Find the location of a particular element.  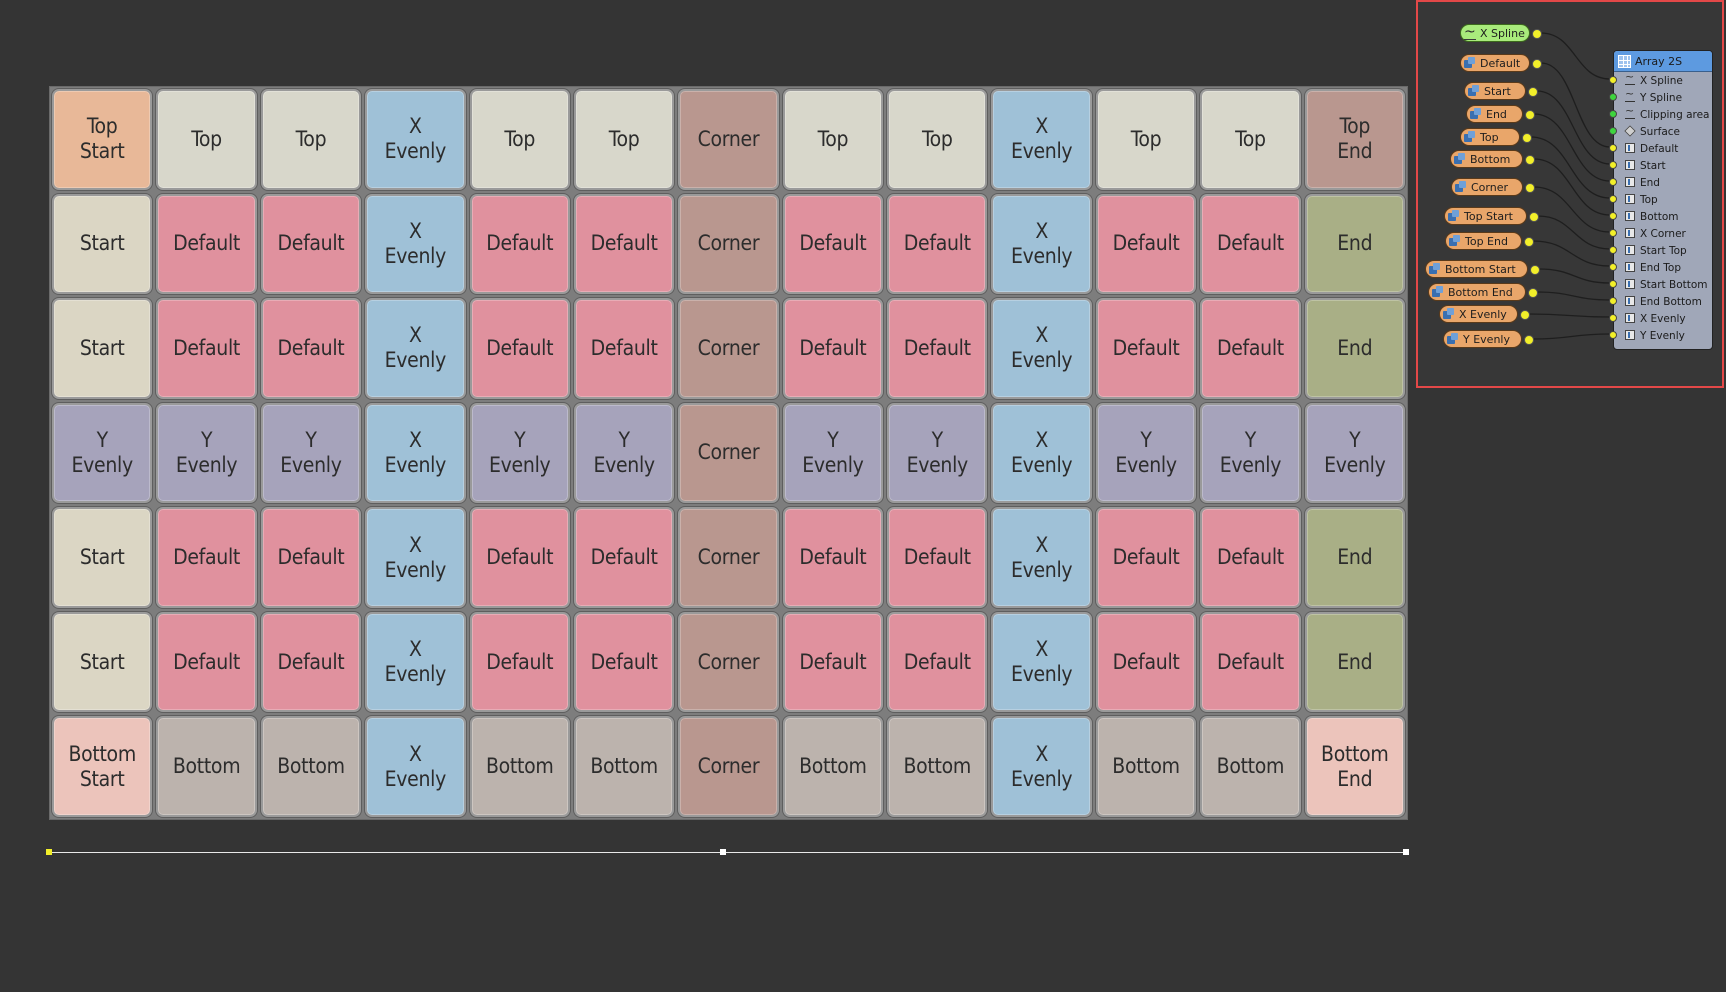

input-node-top-start: Top Start is located at coordinates (1485, 216).